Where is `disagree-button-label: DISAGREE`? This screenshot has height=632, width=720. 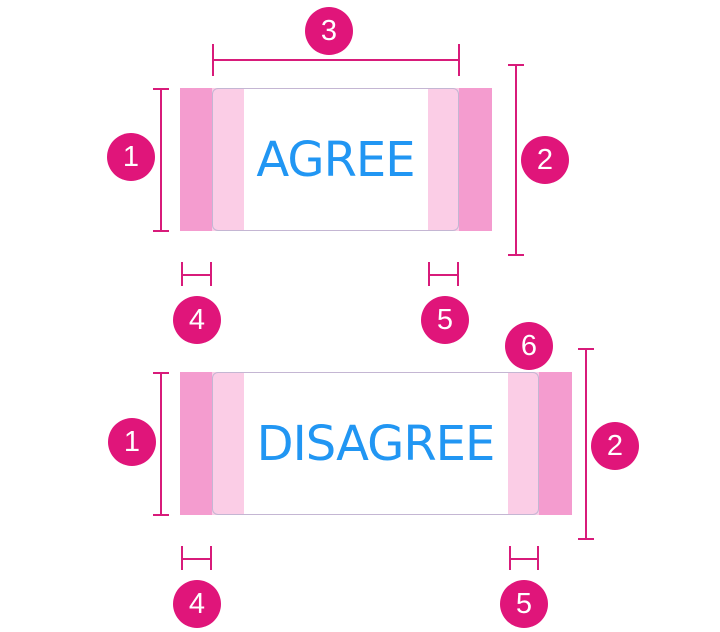 disagree-button-label: DISAGREE is located at coordinates (376, 443).